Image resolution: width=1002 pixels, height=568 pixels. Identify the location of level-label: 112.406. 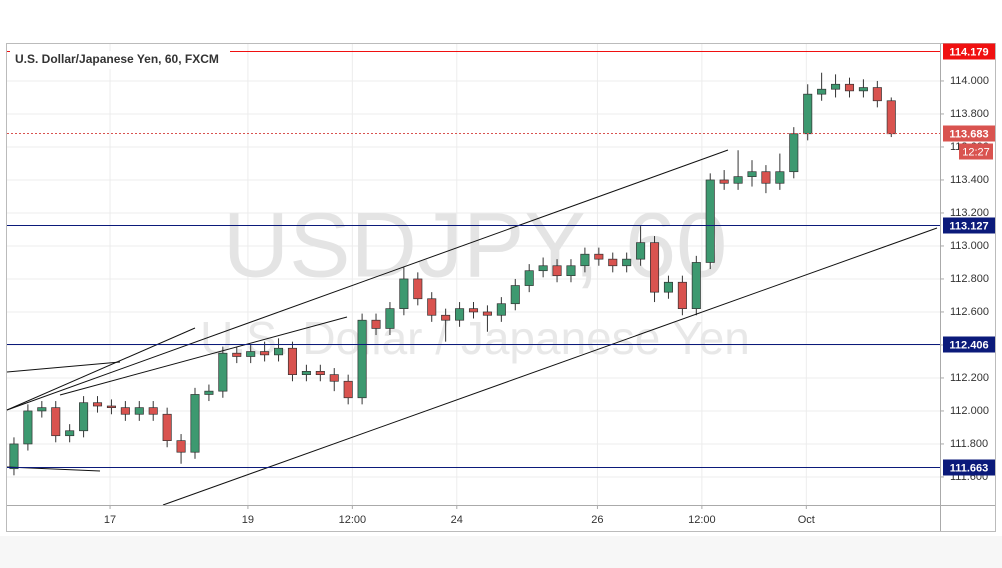
(968, 345).